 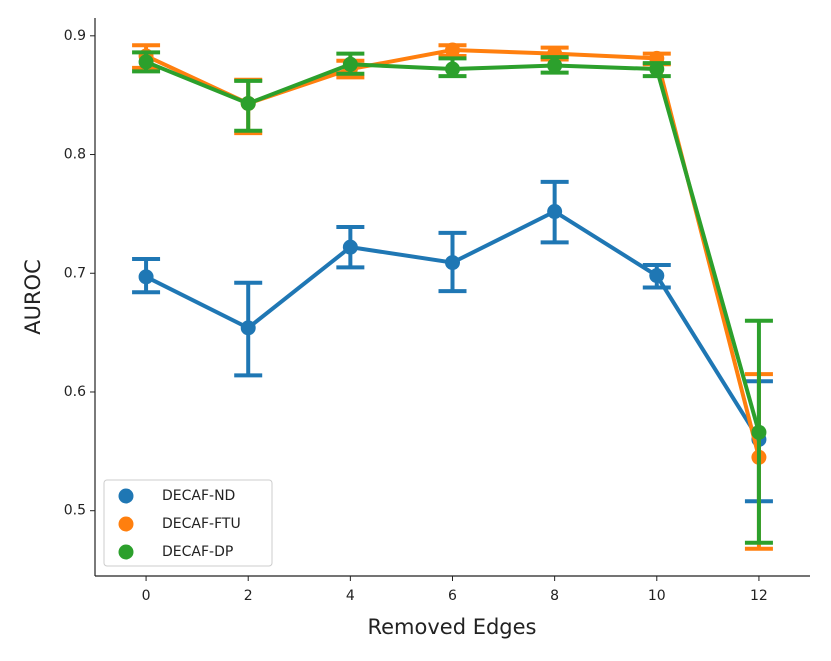 What do you see at coordinates (75, 36) in the screenshot?
I see `y-tick-label: 0.9` at bounding box center [75, 36].